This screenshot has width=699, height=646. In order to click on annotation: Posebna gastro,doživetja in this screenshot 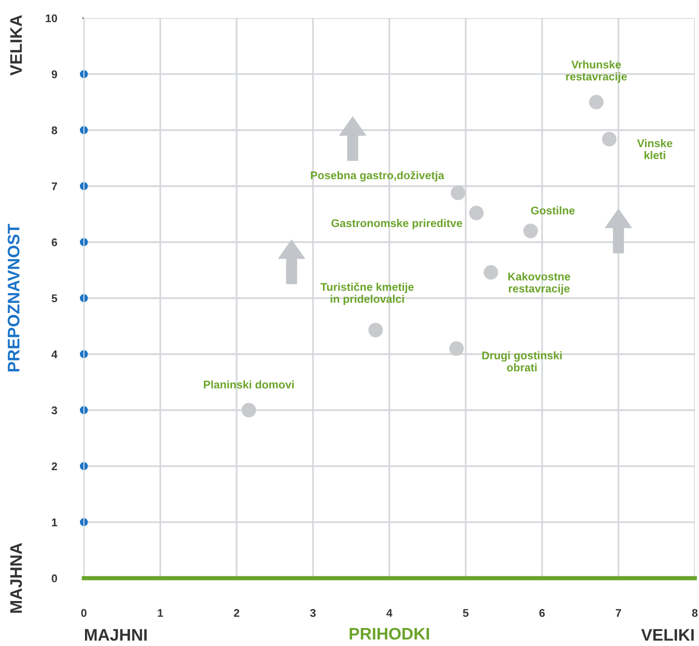, I will do `click(377, 176)`.